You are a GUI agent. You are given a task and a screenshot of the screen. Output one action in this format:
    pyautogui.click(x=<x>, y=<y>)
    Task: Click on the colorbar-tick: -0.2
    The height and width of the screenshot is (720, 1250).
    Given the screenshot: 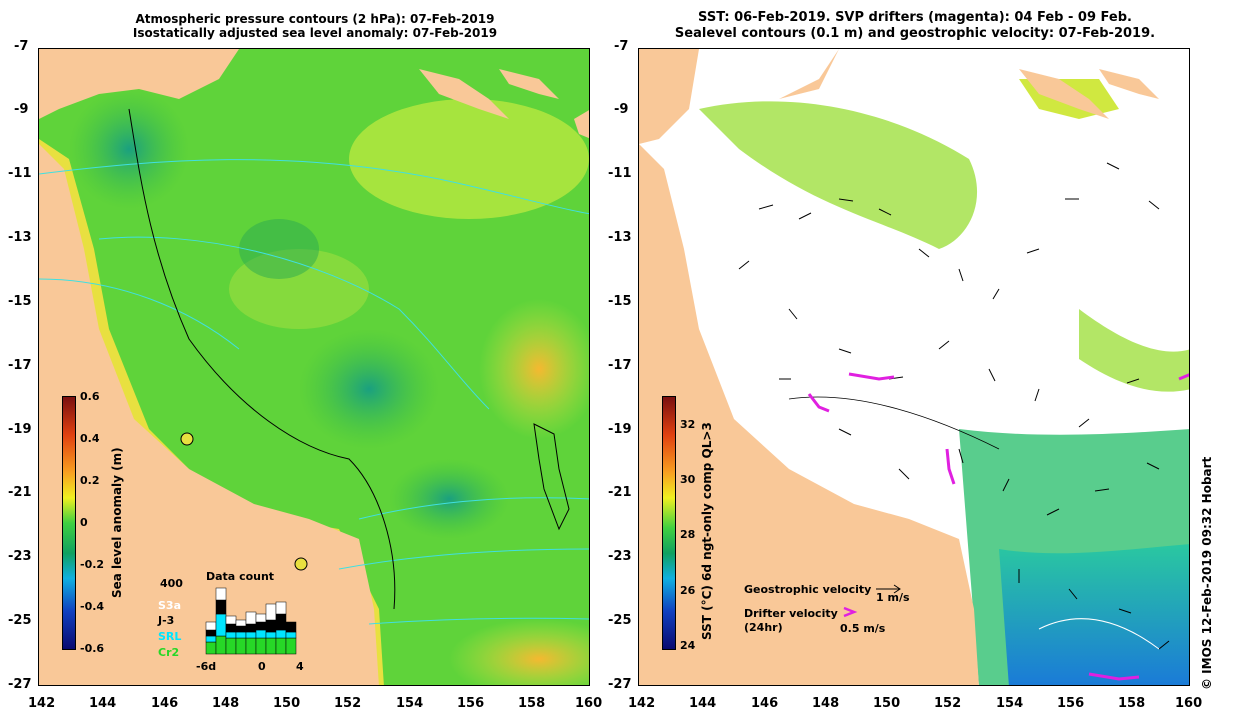 What is the action you would take?
    pyautogui.click(x=92, y=564)
    